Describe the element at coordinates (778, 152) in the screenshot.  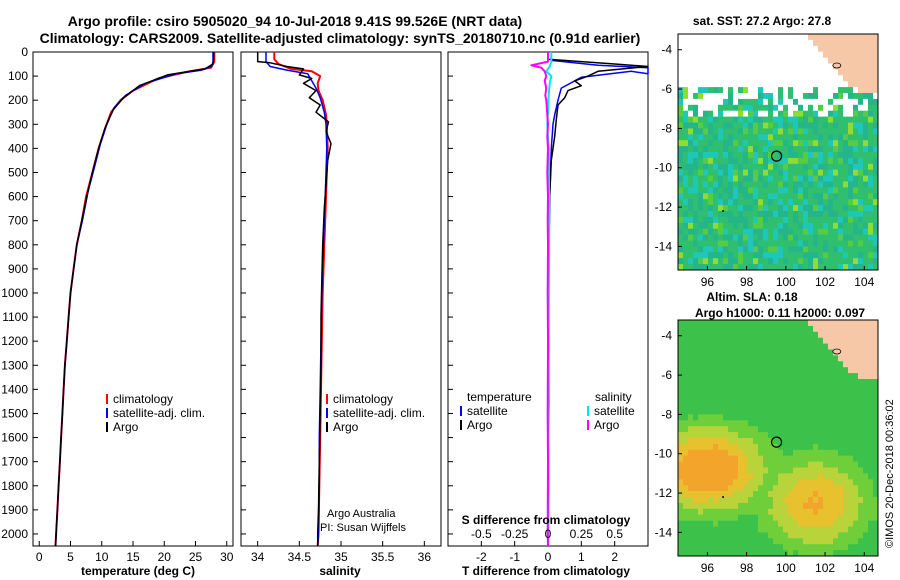
I see `sst-map-frame` at that location.